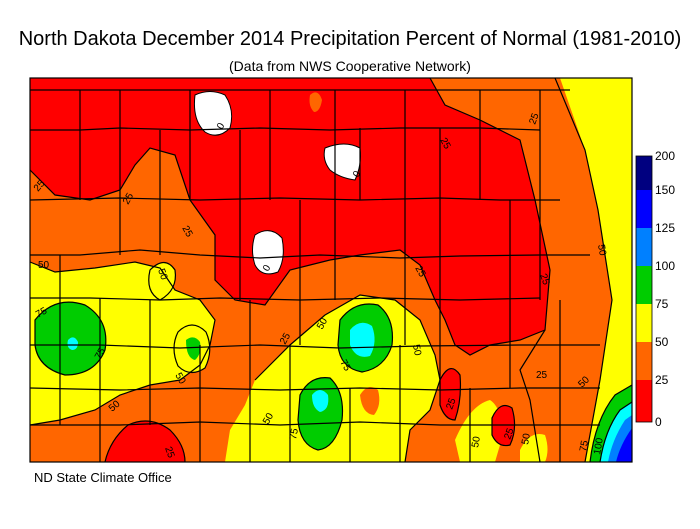 Image resolution: width=700 pixels, height=529 pixels. I want to click on cyan-region-south, so click(320, 401).